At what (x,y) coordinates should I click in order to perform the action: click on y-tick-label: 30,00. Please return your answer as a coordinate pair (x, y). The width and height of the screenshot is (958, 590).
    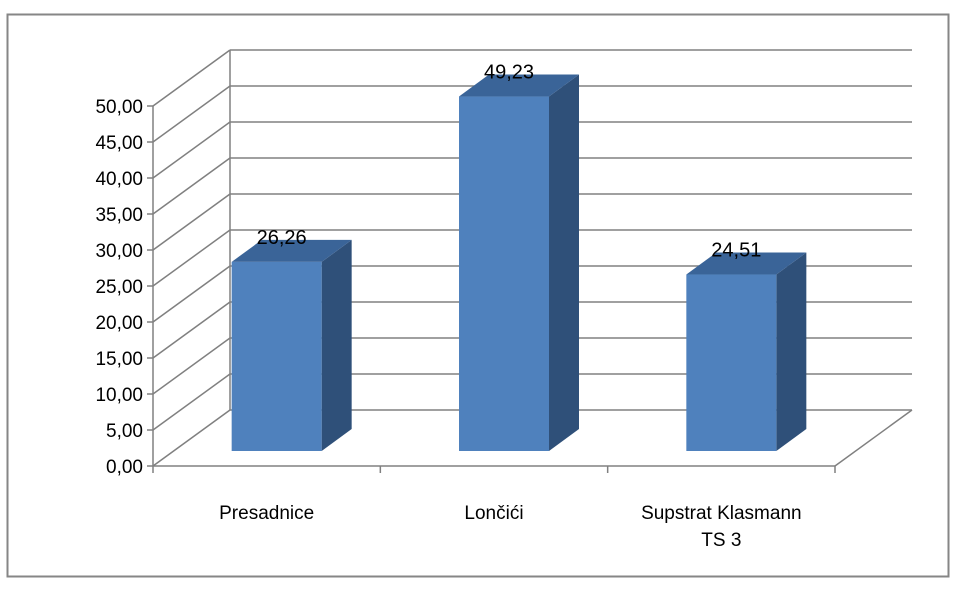
    Looking at the image, I should click on (119, 251).